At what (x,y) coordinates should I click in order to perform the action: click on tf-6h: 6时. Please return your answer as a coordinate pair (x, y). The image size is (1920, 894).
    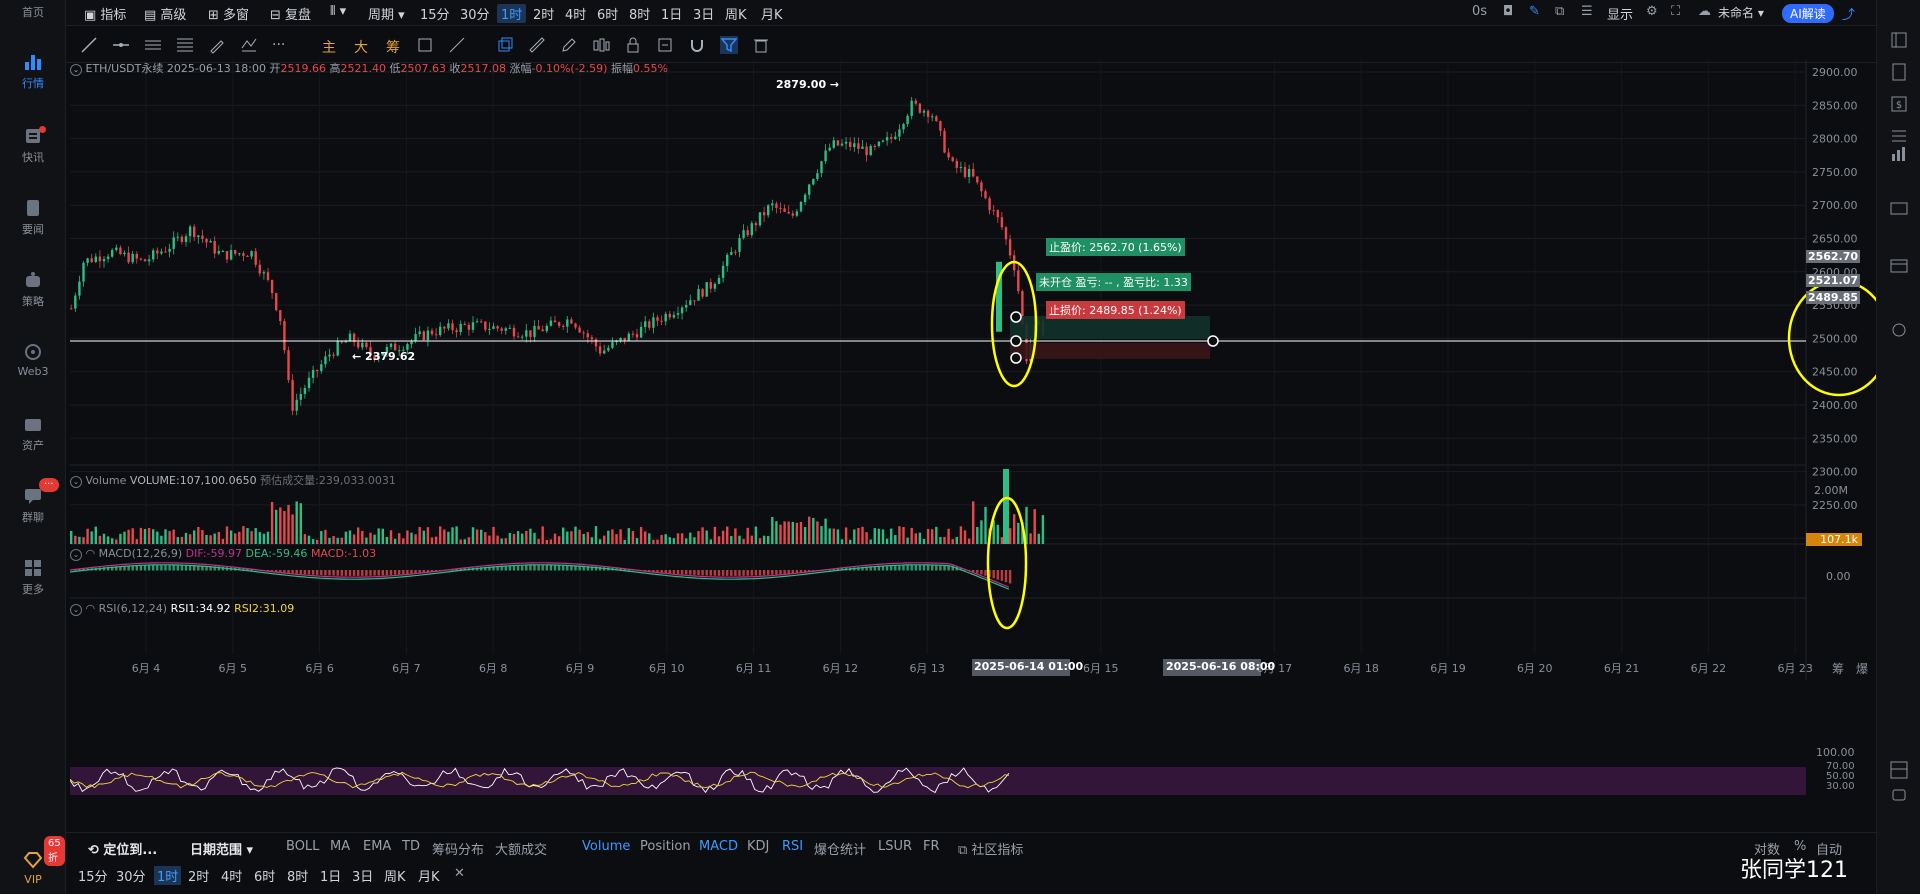
    Looking at the image, I should click on (608, 15).